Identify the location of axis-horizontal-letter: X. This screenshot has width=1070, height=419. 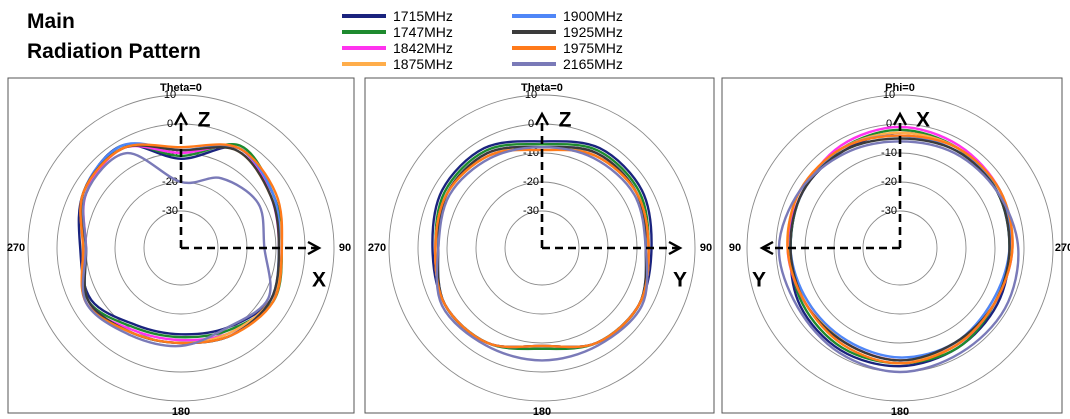
(319, 280).